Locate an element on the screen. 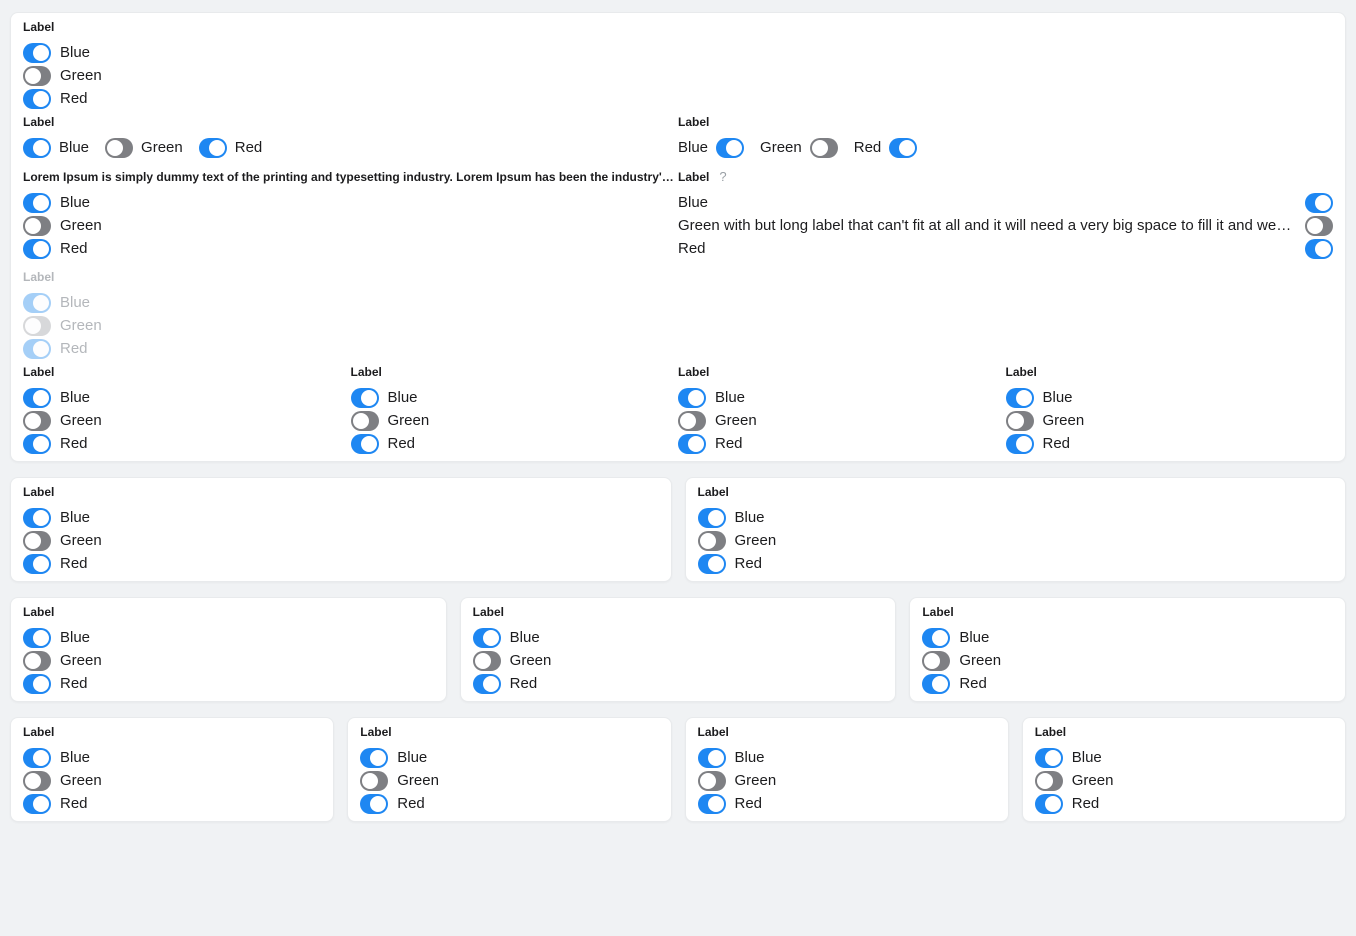  toggle-group-disabled: Label Blue Green Red is located at coordinates (350, 315).